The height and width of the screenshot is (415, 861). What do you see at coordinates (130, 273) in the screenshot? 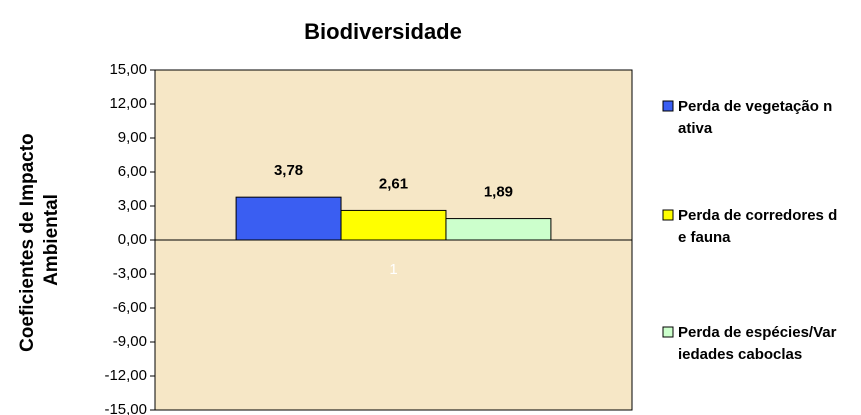
I see `y-tick-label: -3,00` at bounding box center [130, 273].